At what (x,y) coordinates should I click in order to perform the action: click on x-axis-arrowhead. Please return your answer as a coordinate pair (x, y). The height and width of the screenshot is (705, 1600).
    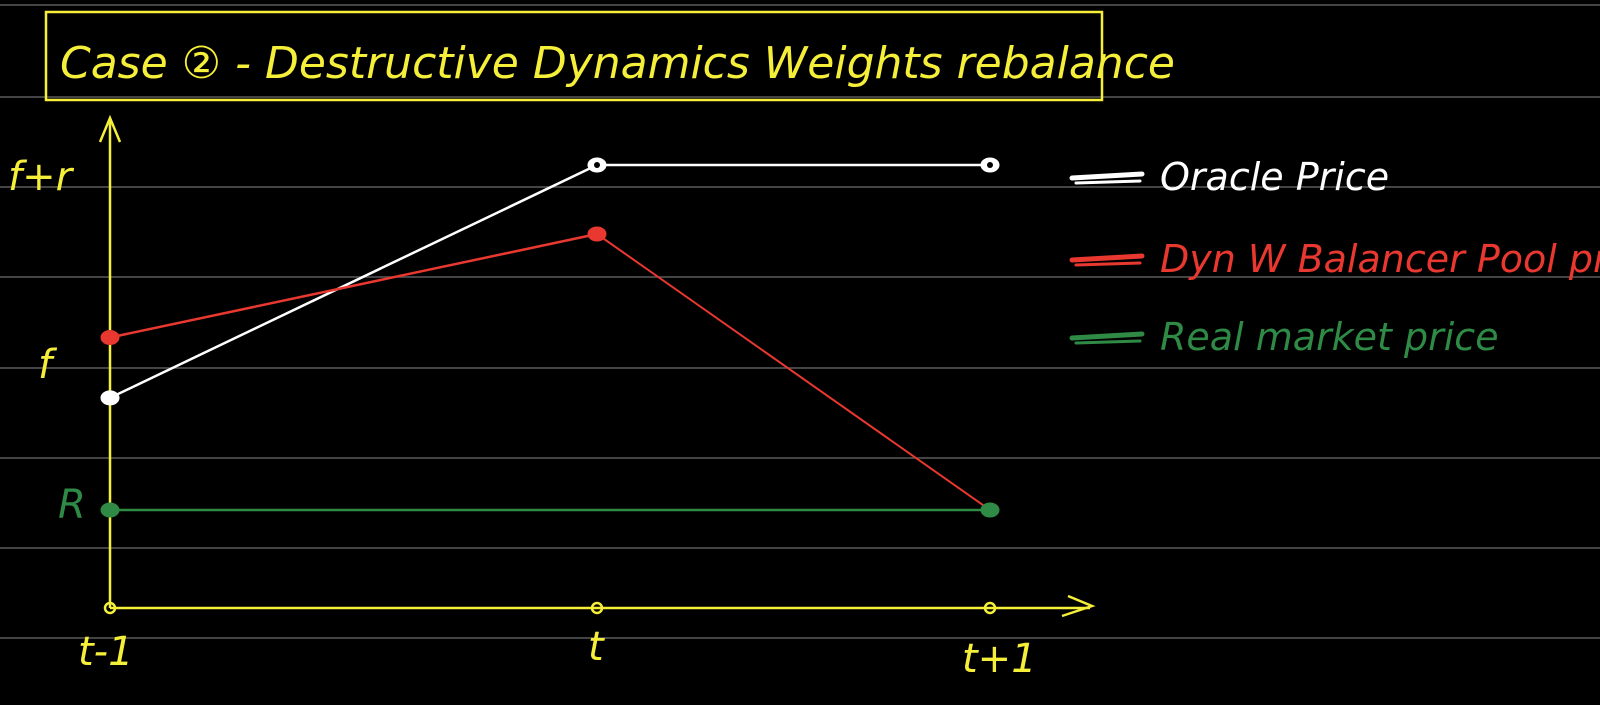
    Looking at the image, I should click on (1078, 606).